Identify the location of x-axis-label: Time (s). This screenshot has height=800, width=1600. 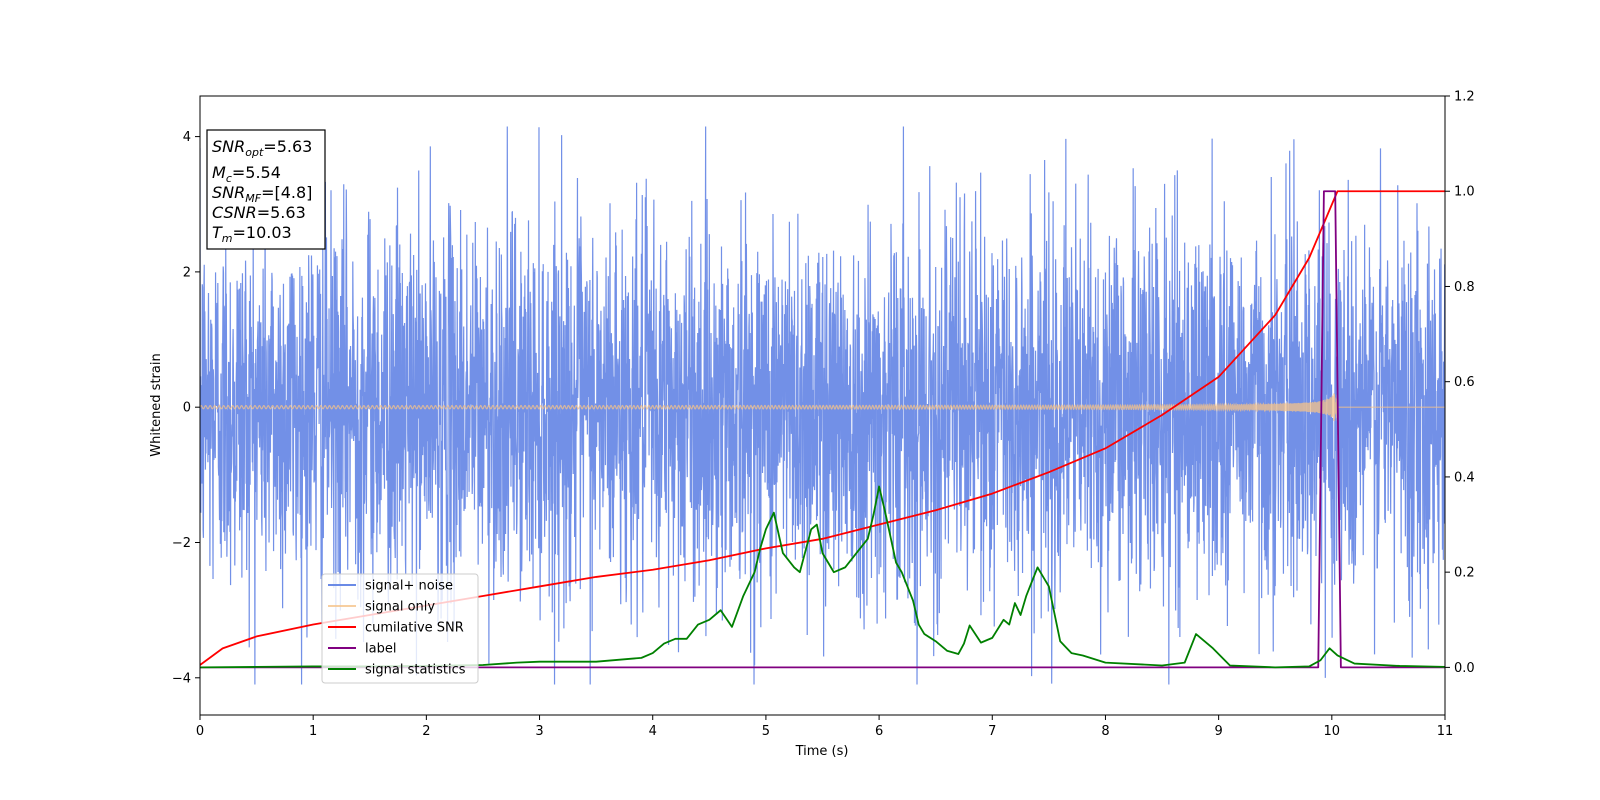
(822, 751).